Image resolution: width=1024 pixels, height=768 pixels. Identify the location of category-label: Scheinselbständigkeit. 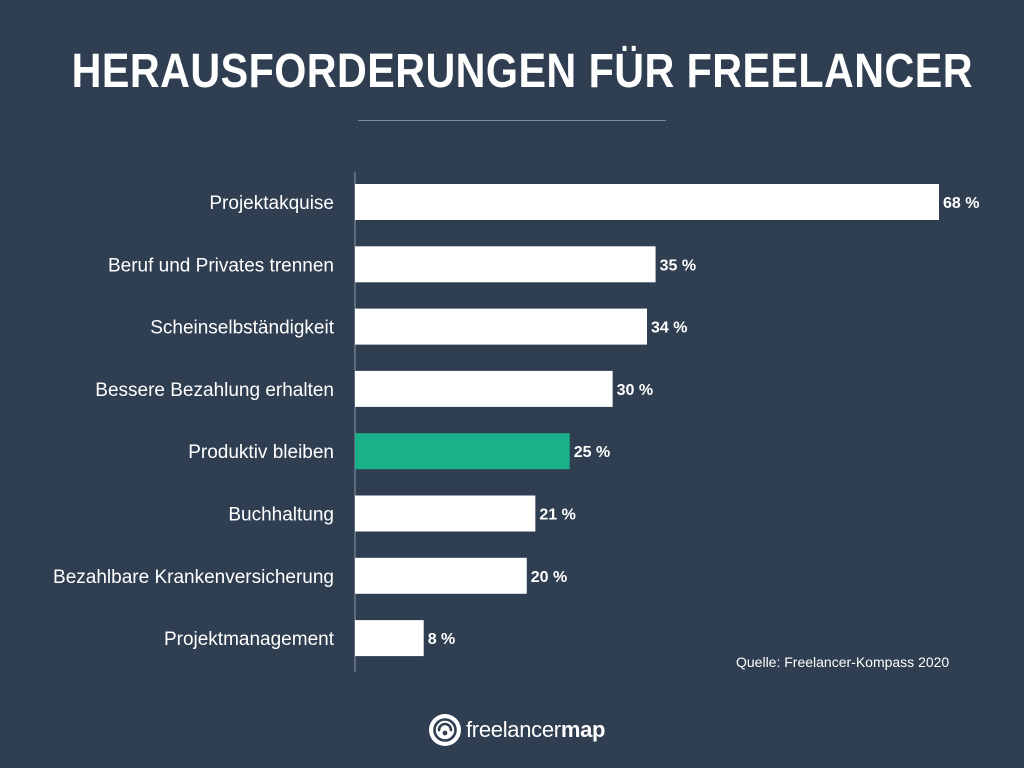
(242, 328).